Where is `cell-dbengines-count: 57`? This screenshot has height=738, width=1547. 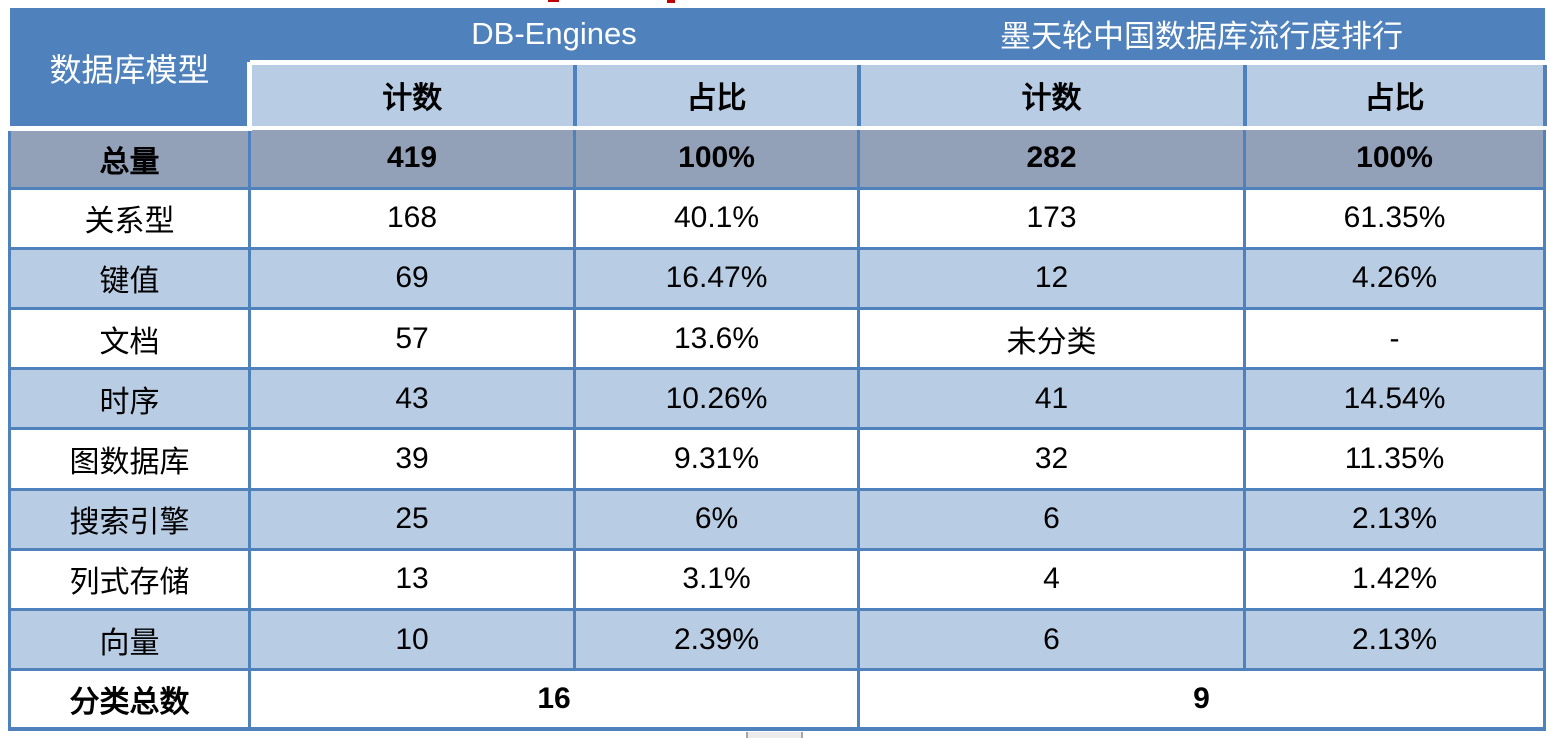 cell-dbengines-count: 57 is located at coordinates (412, 339).